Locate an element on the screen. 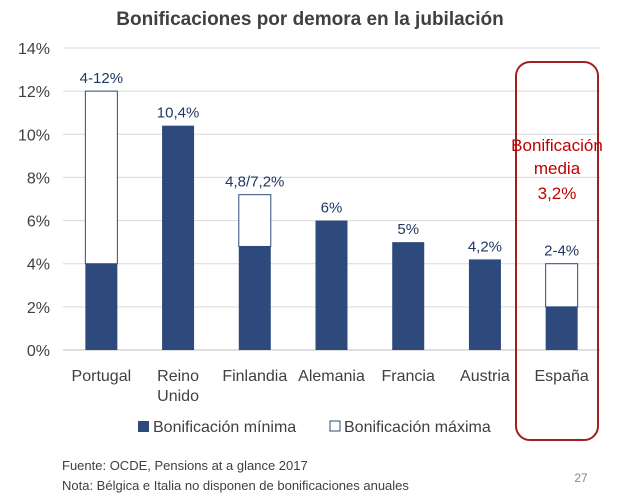  data-label: 4-12% is located at coordinates (101, 78).